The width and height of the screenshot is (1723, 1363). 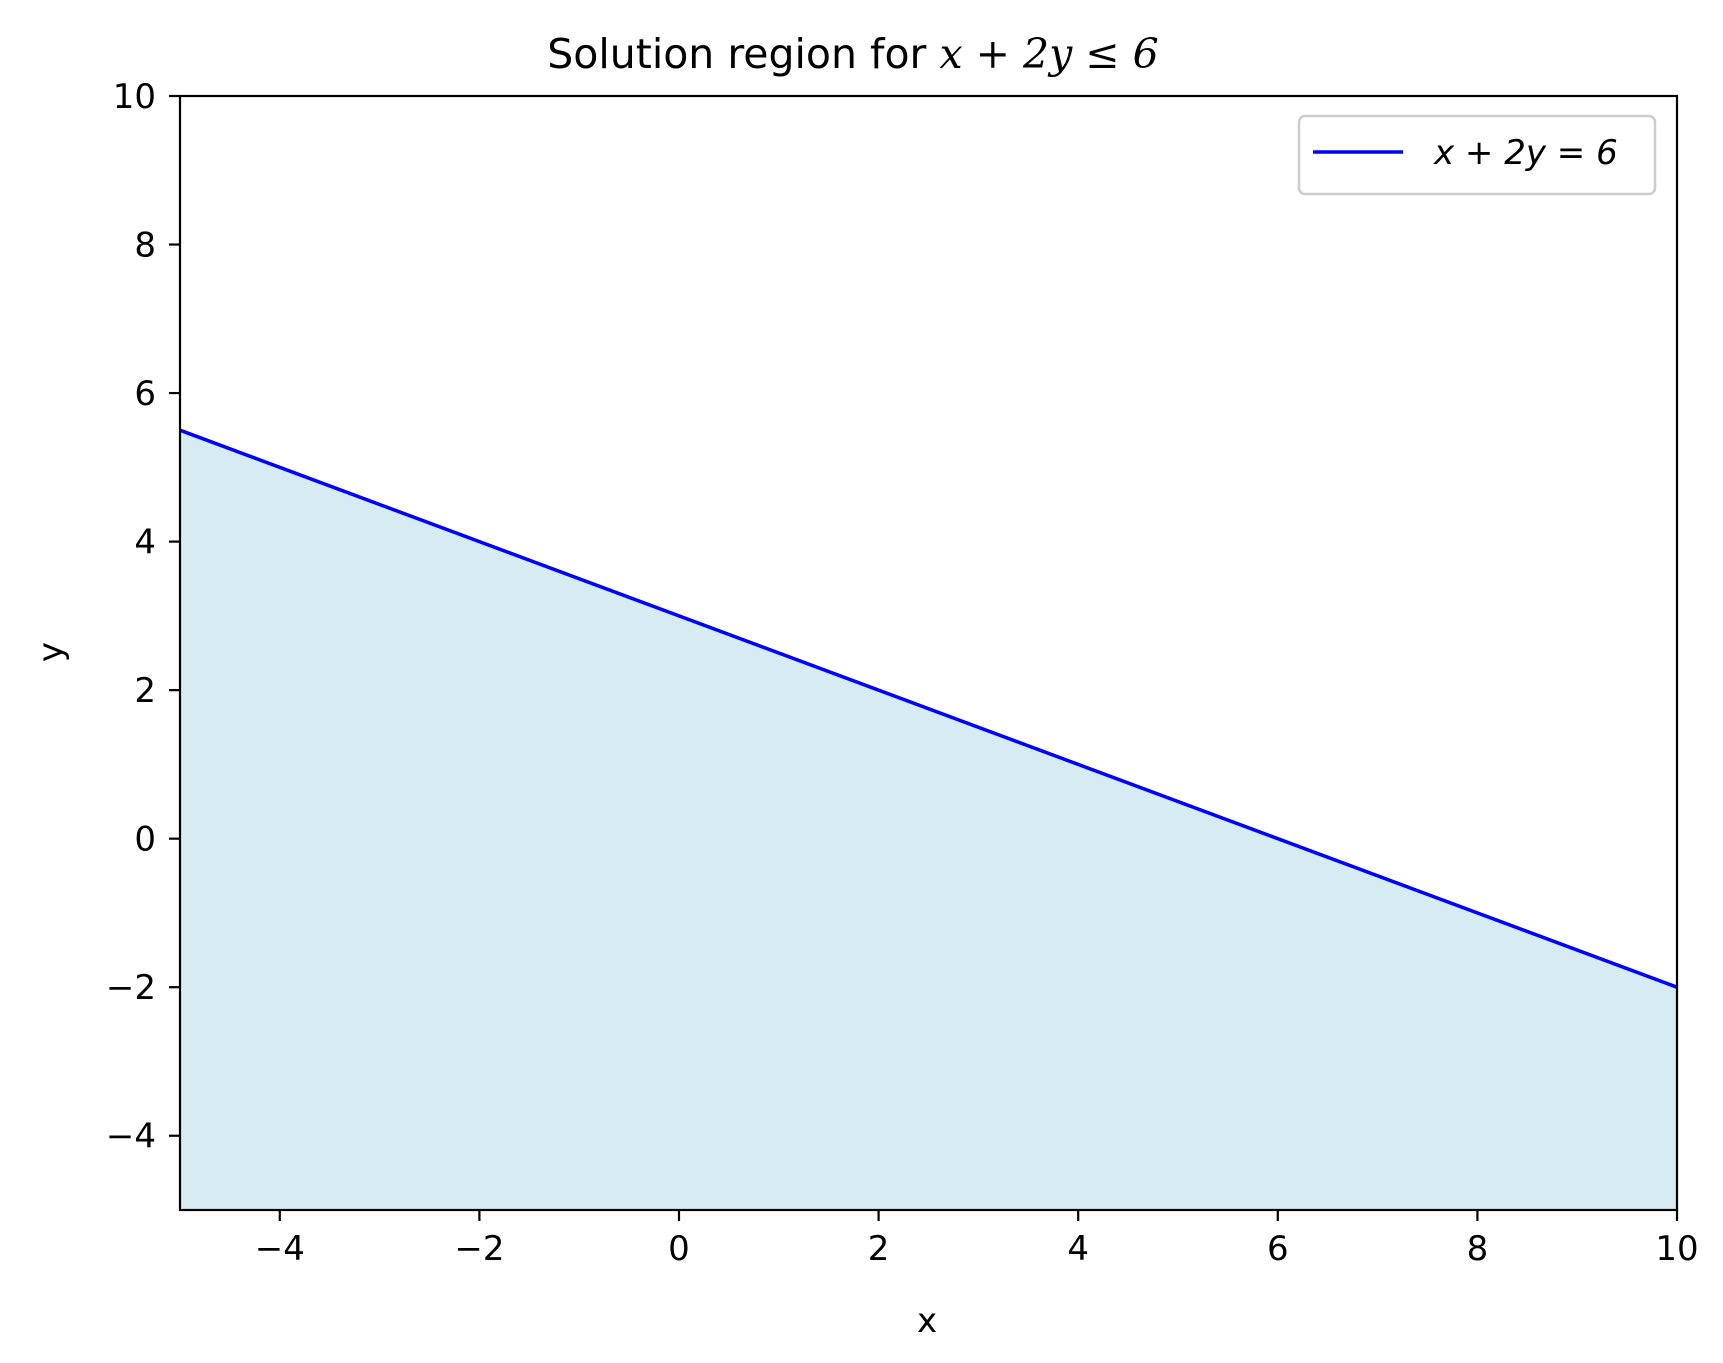 I want to click on x-tick-label: −2, so click(x=479, y=1249).